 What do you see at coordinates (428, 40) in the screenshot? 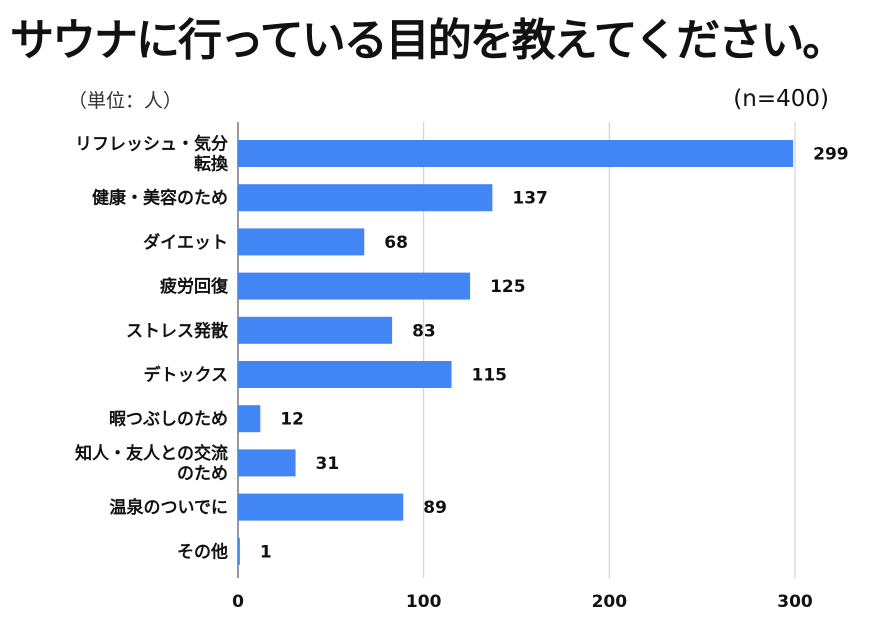
I see `chart-title: サウナに行っている目的を教えてください。` at bounding box center [428, 40].